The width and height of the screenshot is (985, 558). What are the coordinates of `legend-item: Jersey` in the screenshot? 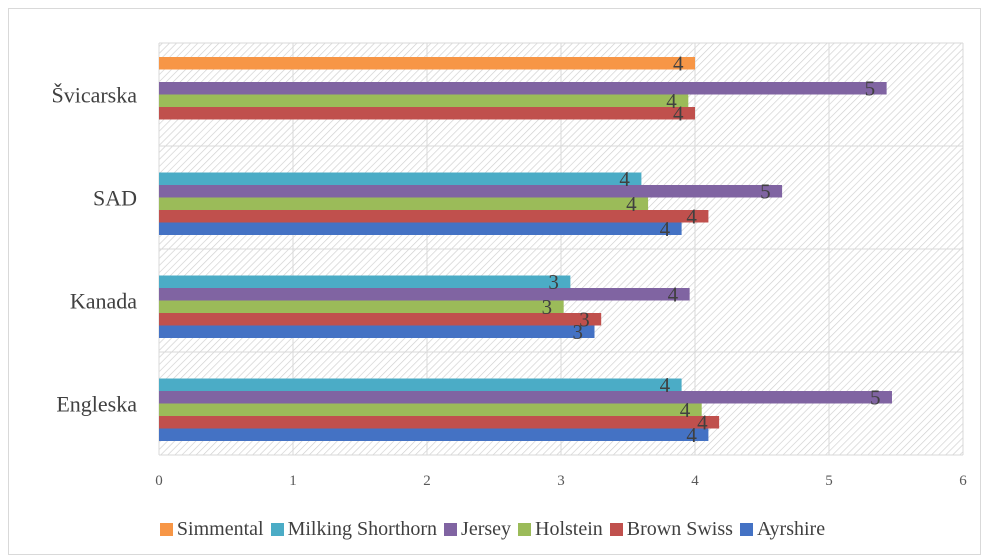 It's located at (477, 529).